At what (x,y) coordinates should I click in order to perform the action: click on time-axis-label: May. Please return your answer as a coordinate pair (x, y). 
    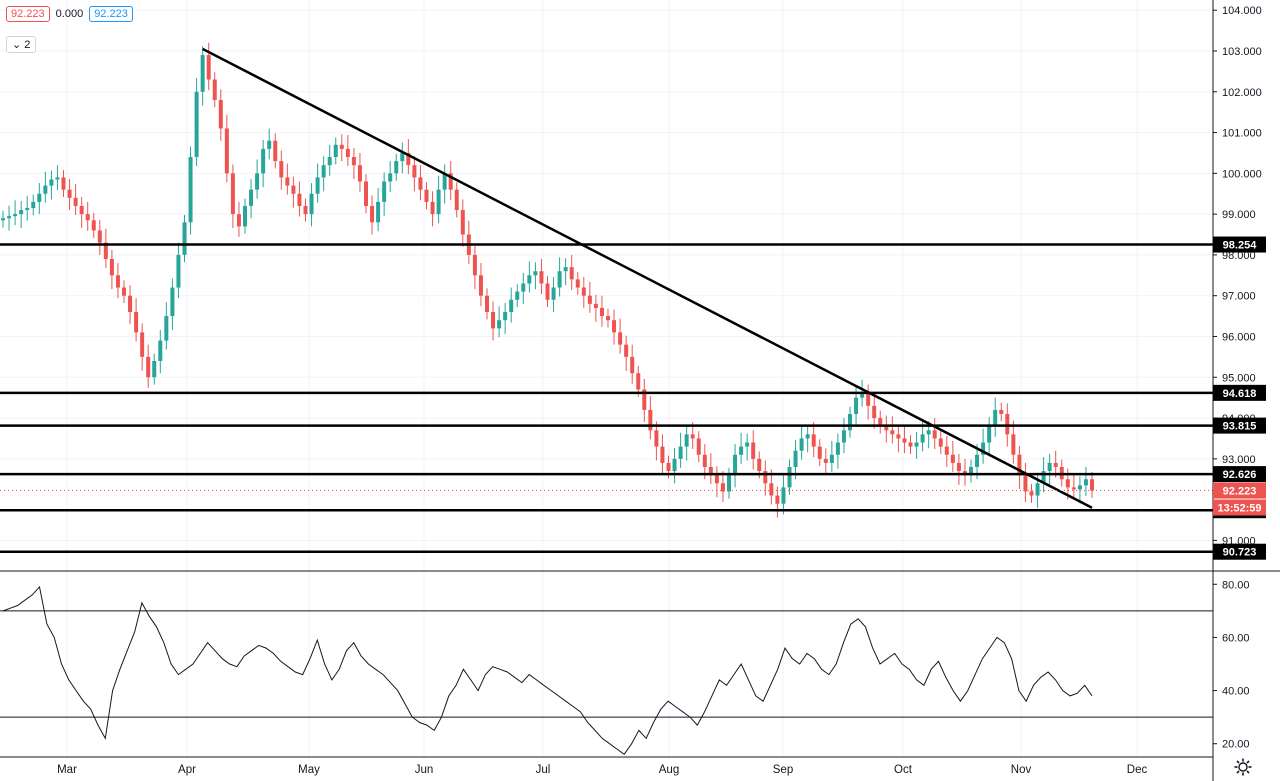
    Looking at the image, I should click on (309, 770).